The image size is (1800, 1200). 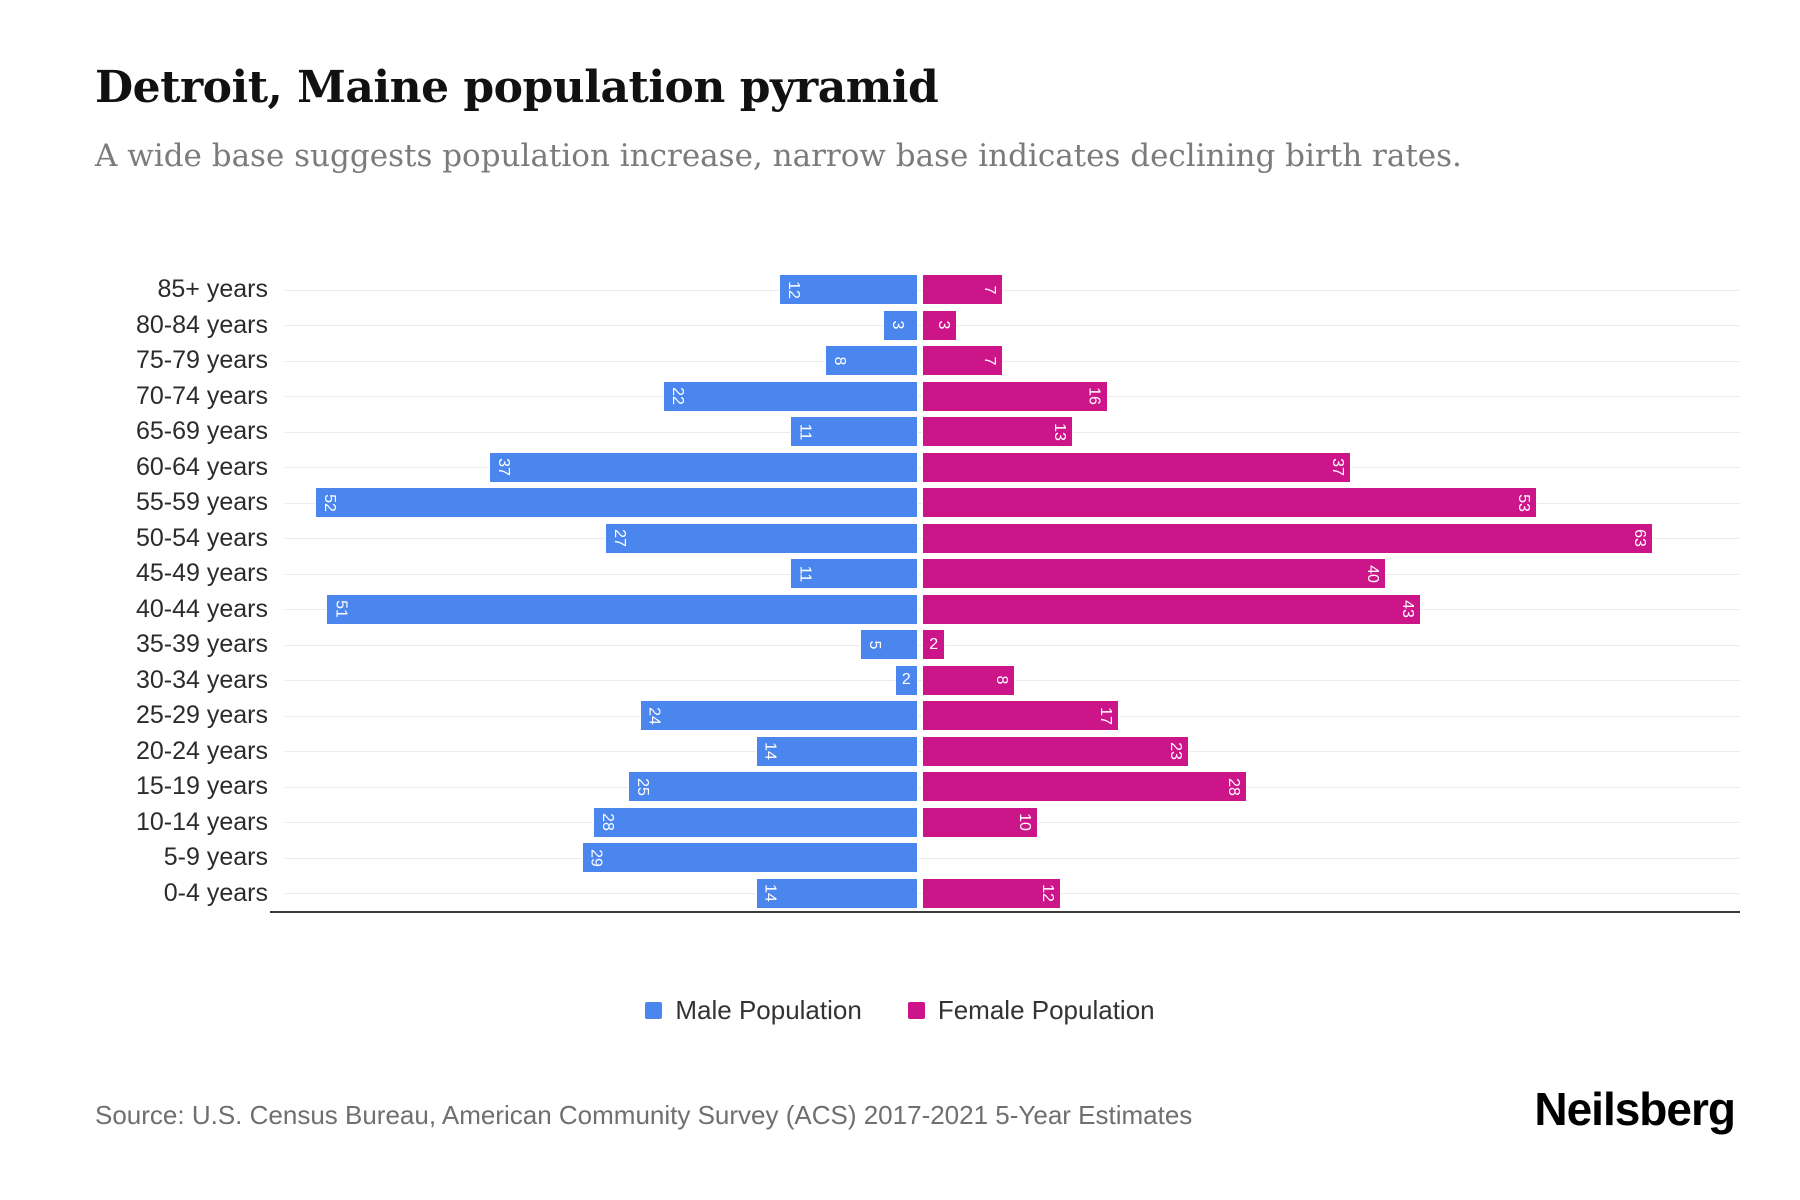 I want to click on male-bar: 14, so click(x=836, y=893).